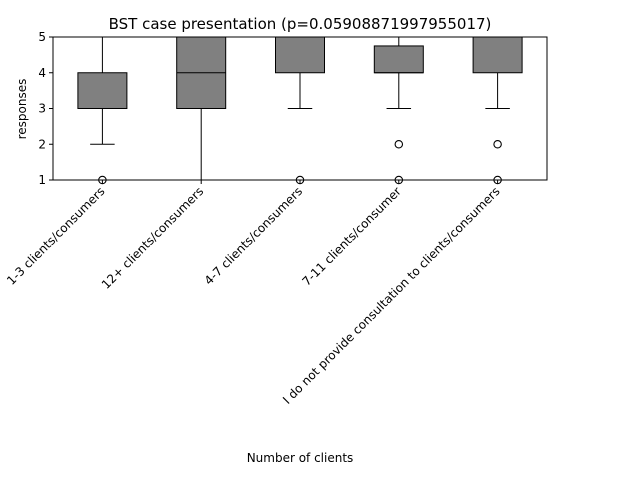 The width and height of the screenshot is (640, 480). I want to click on y-tick-label: 1, so click(42, 180).